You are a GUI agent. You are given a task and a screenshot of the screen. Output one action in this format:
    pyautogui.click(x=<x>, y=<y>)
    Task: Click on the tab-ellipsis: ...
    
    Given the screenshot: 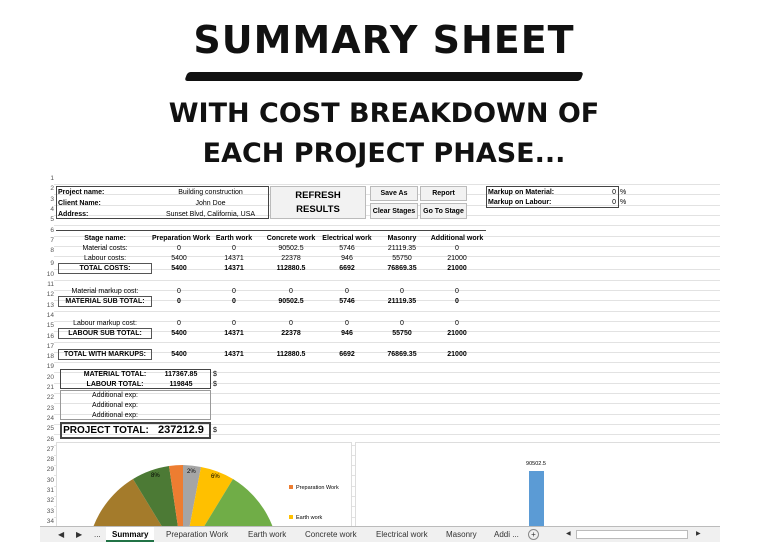 What is the action you would take?
    pyautogui.click(x=97, y=534)
    